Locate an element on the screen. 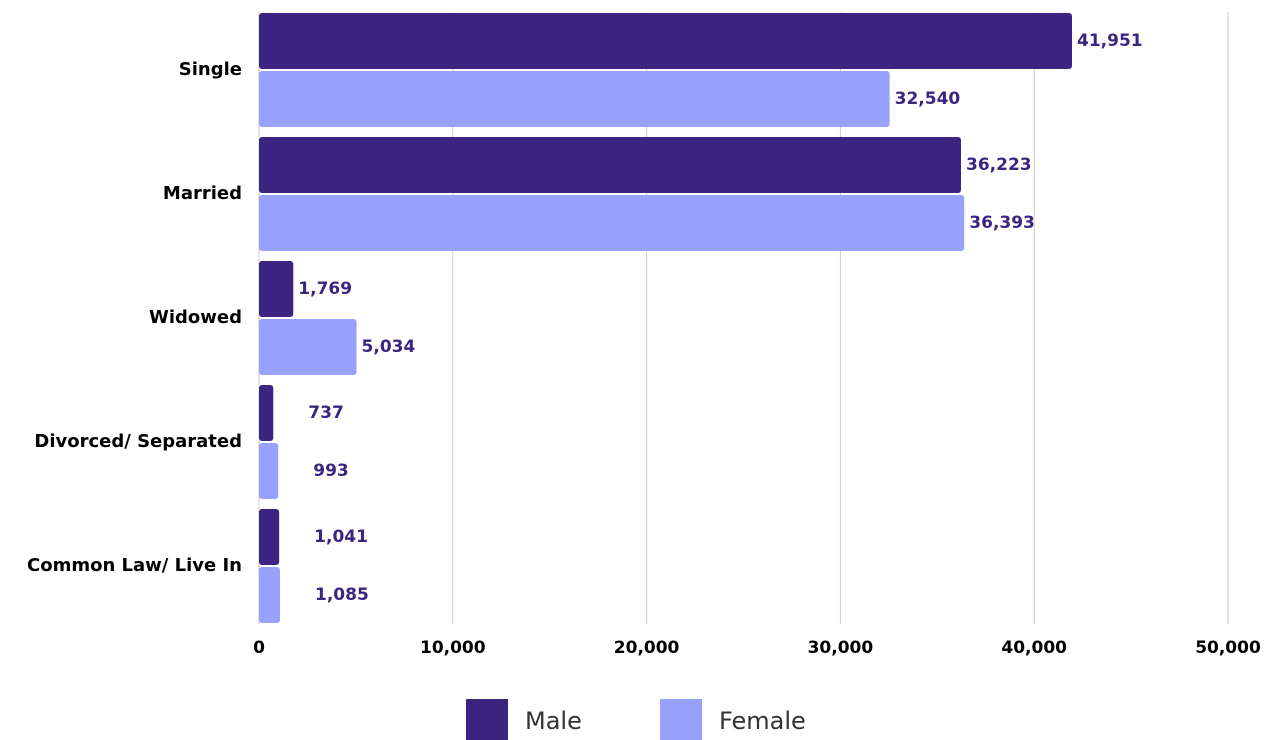 The height and width of the screenshot is (740, 1274). value-label: 36,223 is located at coordinates (999, 165).